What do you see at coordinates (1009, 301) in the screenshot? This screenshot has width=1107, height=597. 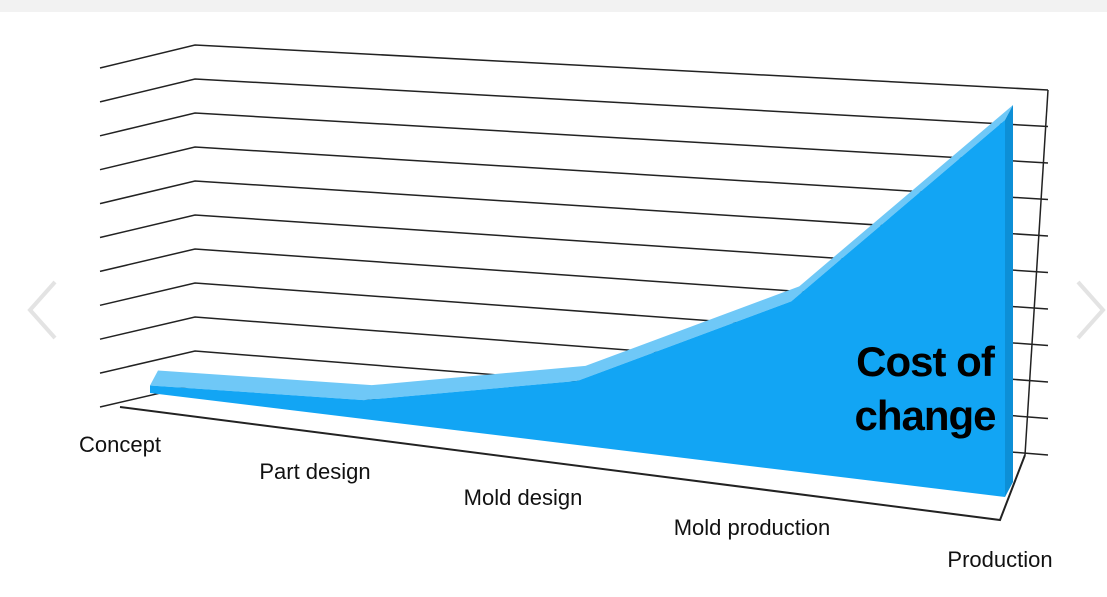 I see `area-side` at bounding box center [1009, 301].